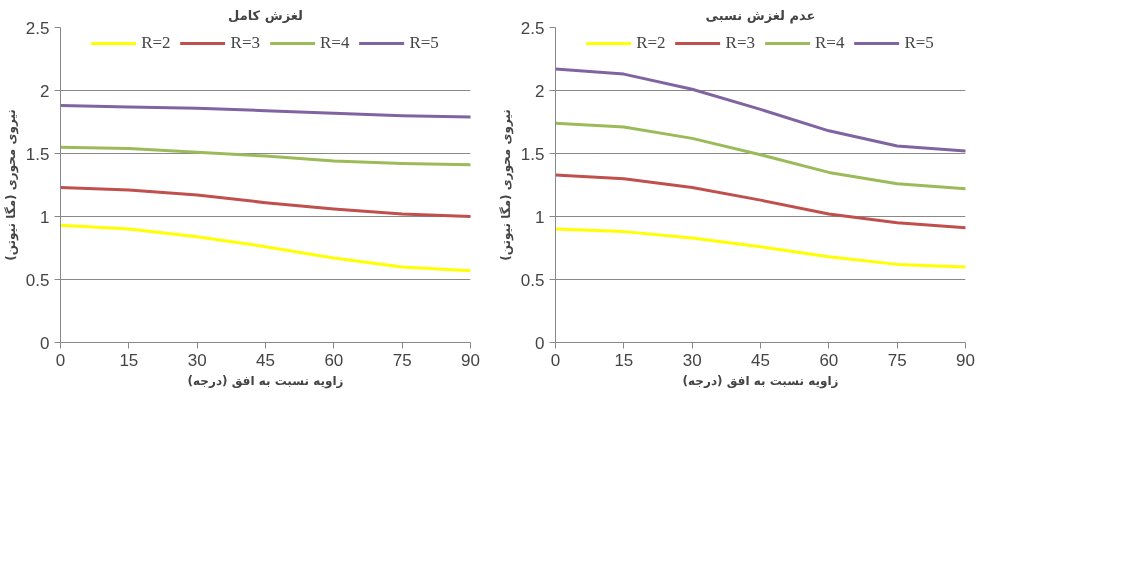  Describe the element at coordinates (265, 15) in the screenshot. I see `chart-title: لغزش کامل` at that location.